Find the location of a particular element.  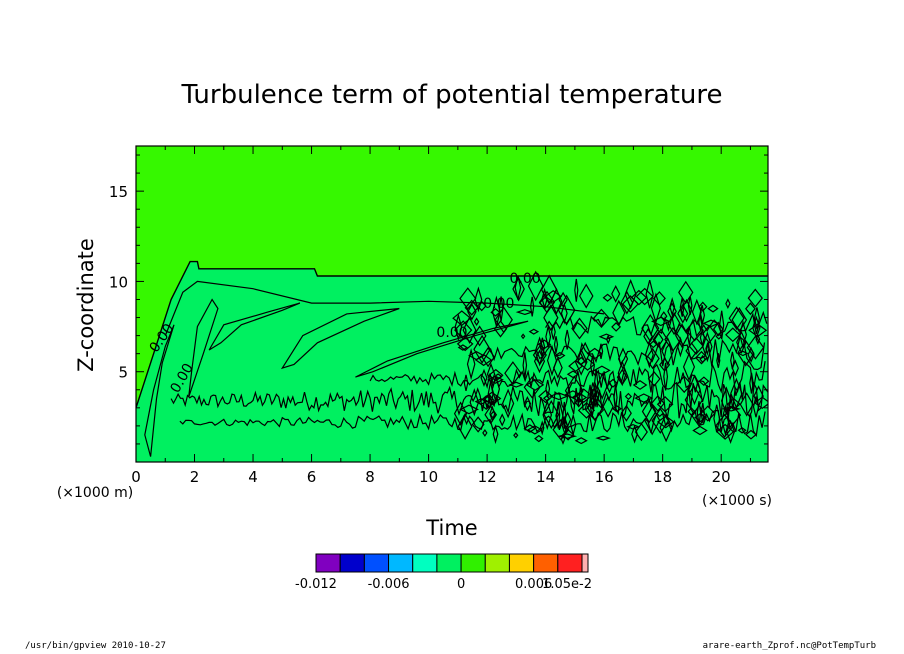

x-tick-label: 4 is located at coordinates (253, 477).